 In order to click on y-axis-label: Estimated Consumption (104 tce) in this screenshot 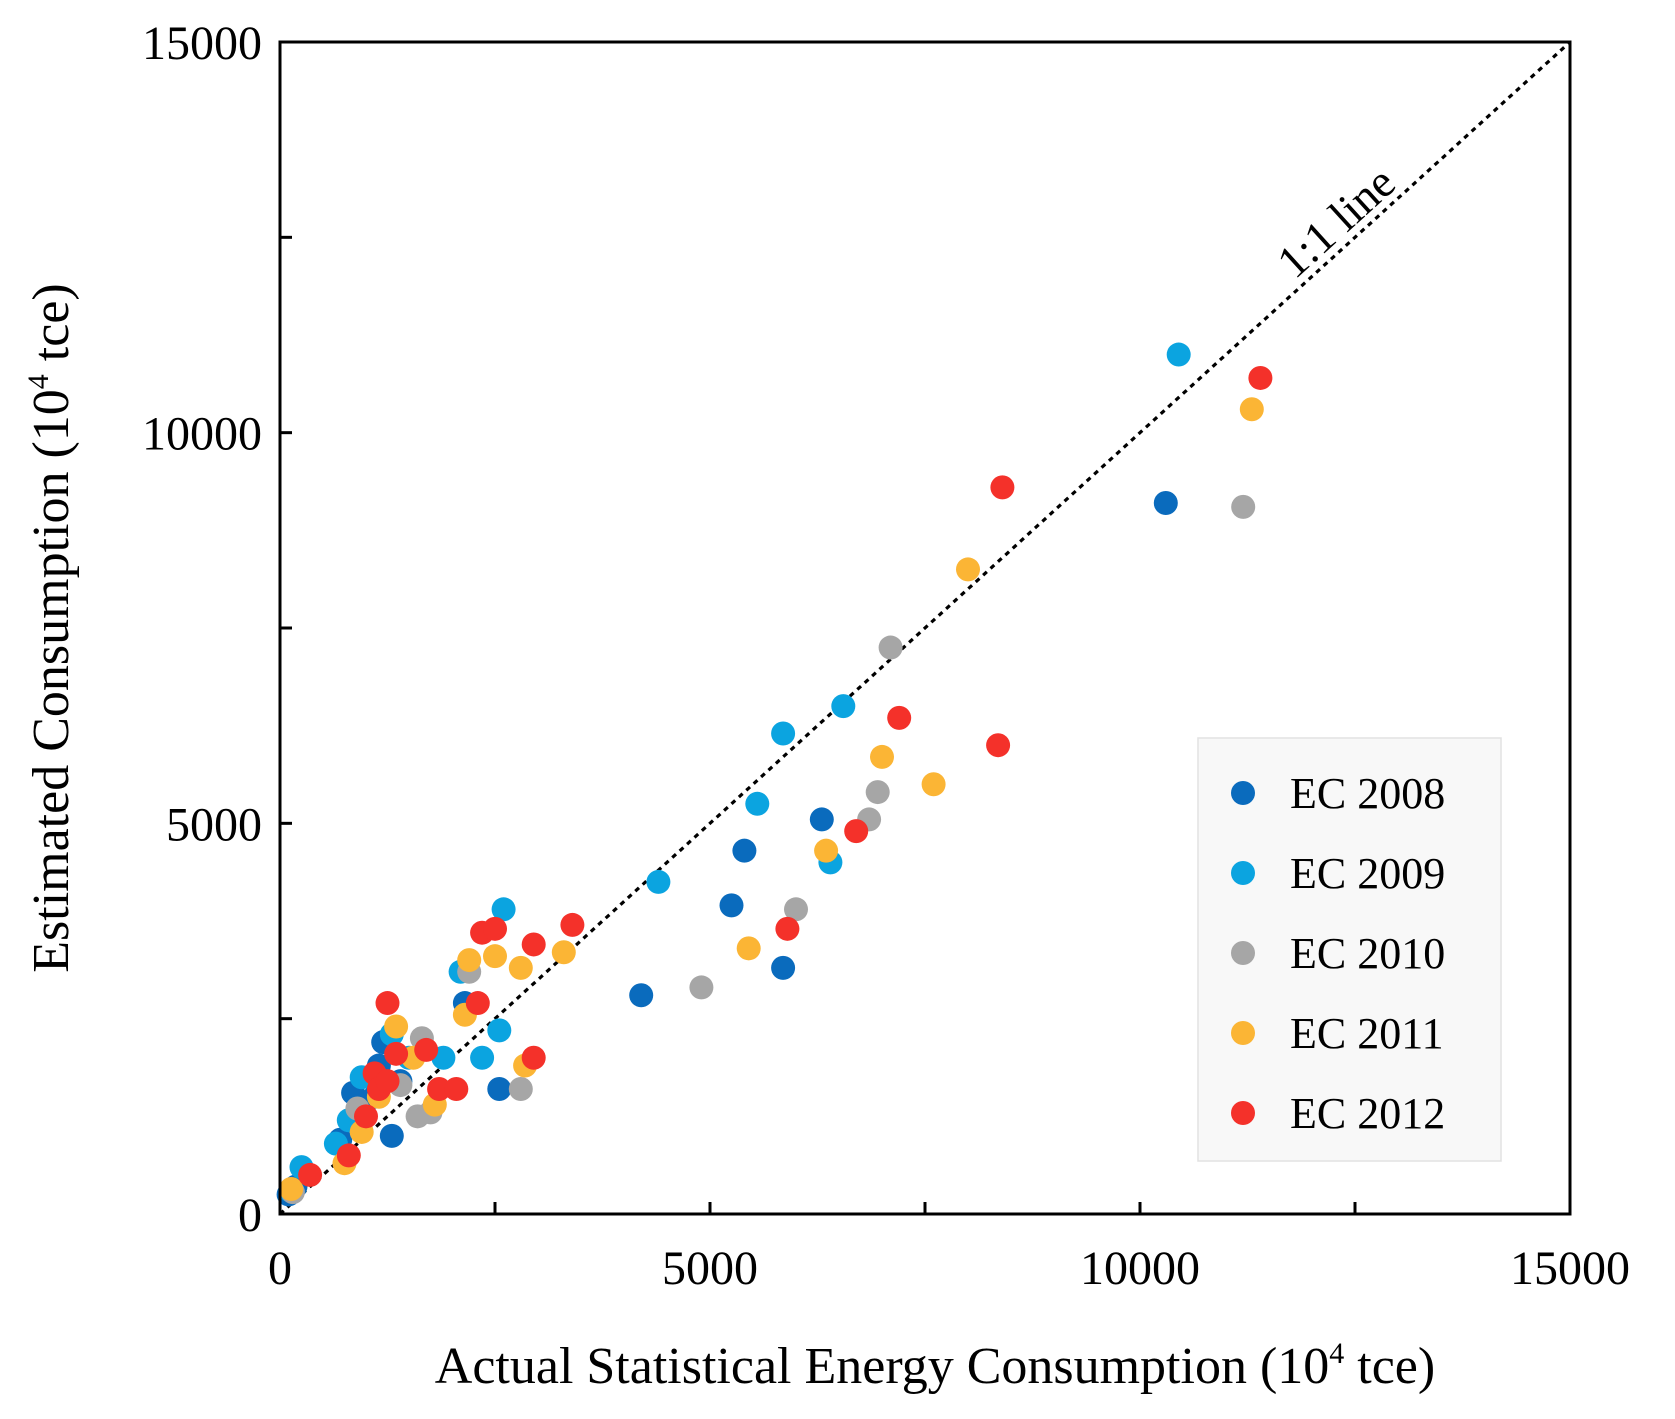, I will do `click(51, 627)`.